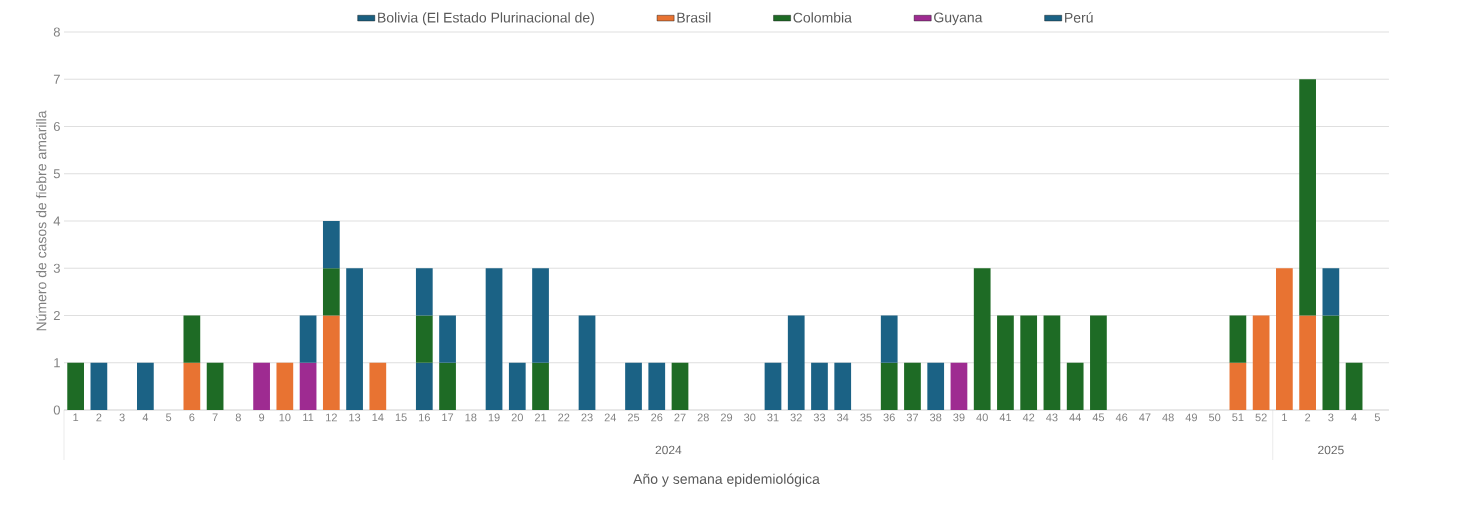 The width and height of the screenshot is (1457, 510). I want to click on legend-label: Bolivia (El Estado Plurinacional de), so click(486, 19).